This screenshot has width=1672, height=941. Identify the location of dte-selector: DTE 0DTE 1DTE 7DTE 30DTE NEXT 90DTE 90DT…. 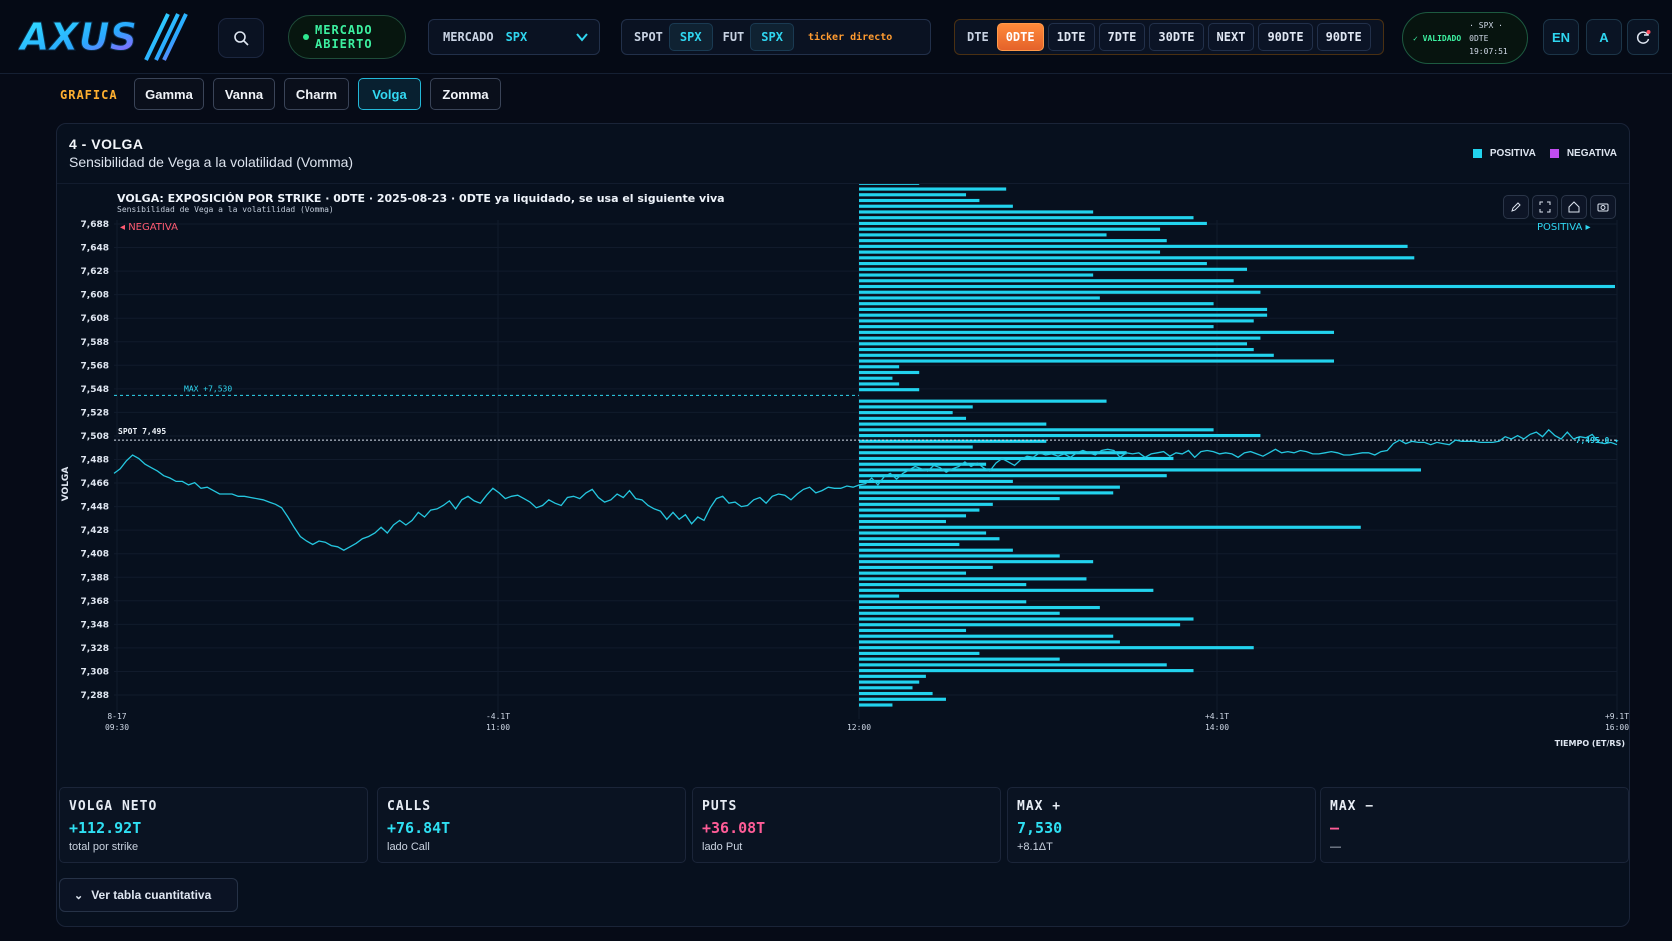
(1169, 37).